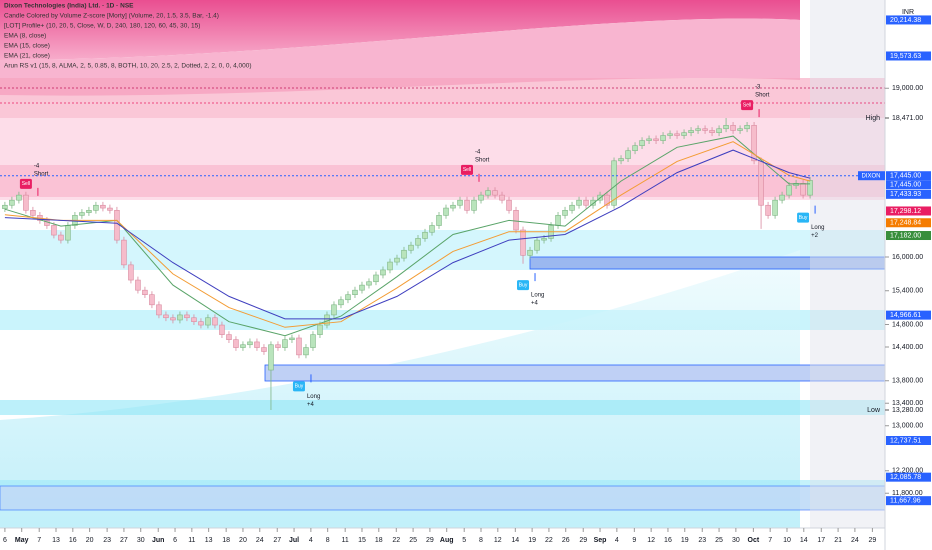 The image size is (932, 550). Describe the element at coordinates (22, 540) in the screenshot. I see `x-tick-label: May` at that location.